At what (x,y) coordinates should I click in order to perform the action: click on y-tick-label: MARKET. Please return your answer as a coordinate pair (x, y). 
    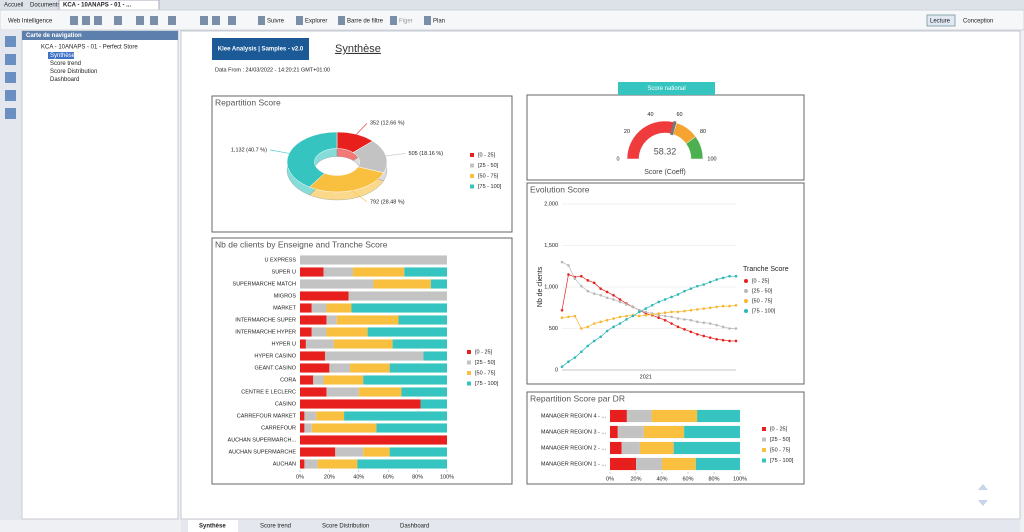
    Looking at the image, I should click on (285, 308).